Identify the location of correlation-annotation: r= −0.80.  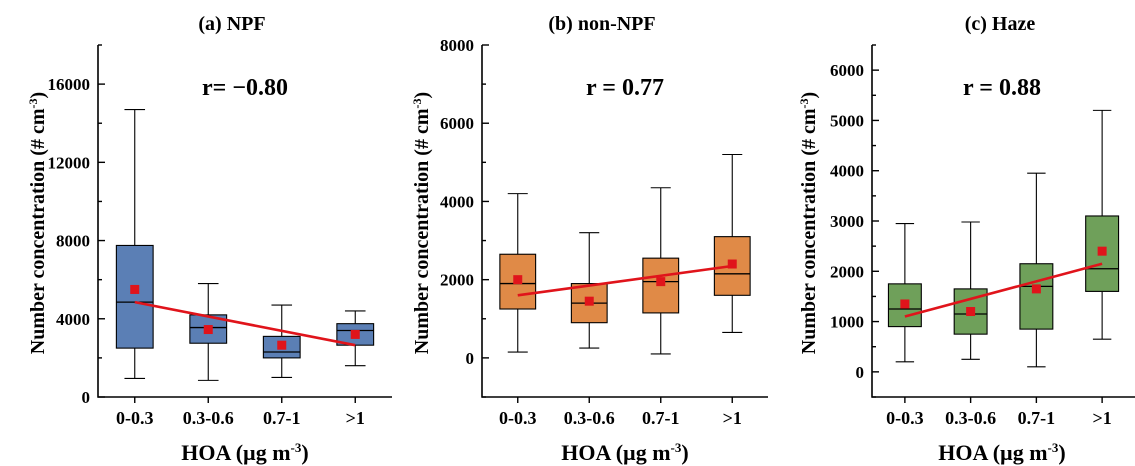
(245, 88).